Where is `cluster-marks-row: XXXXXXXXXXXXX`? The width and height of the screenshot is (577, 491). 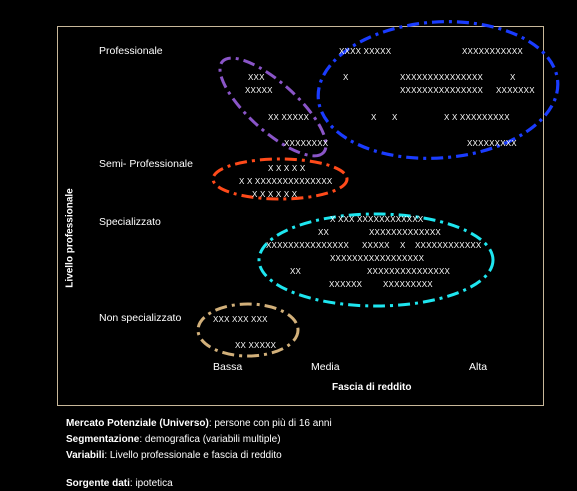 cluster-marks-row: XXXXXXXXXXXXX is located at coordinates (405, 232).